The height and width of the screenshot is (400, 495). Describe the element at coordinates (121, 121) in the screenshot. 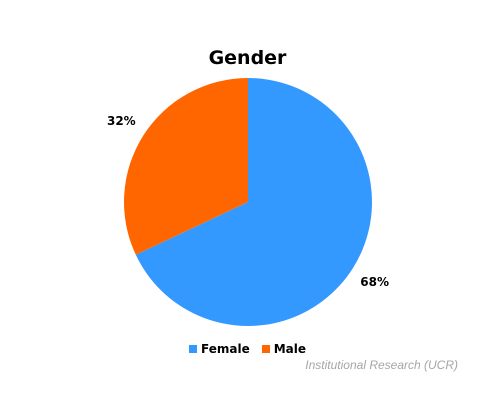

I see `data-label-male: 32%` at that location.